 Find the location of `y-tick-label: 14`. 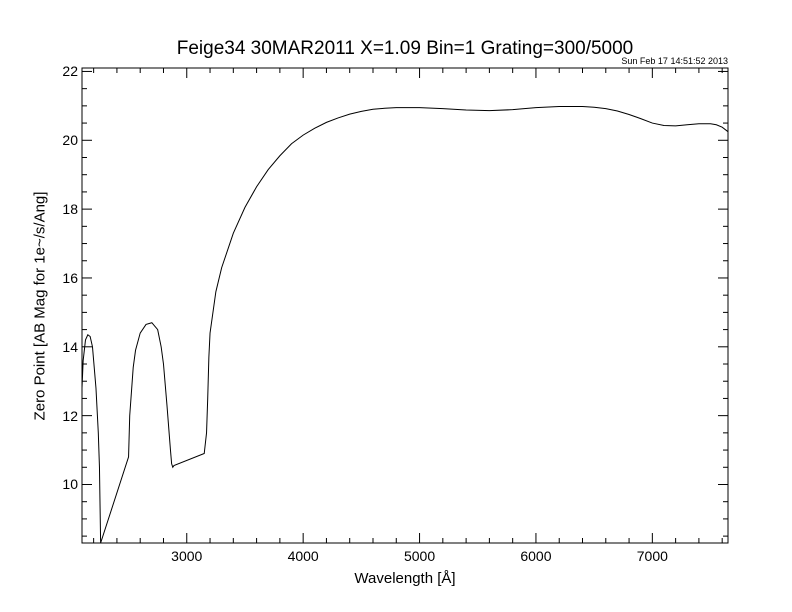

y-tick-label: 14 is located at coordinates (70, 346).